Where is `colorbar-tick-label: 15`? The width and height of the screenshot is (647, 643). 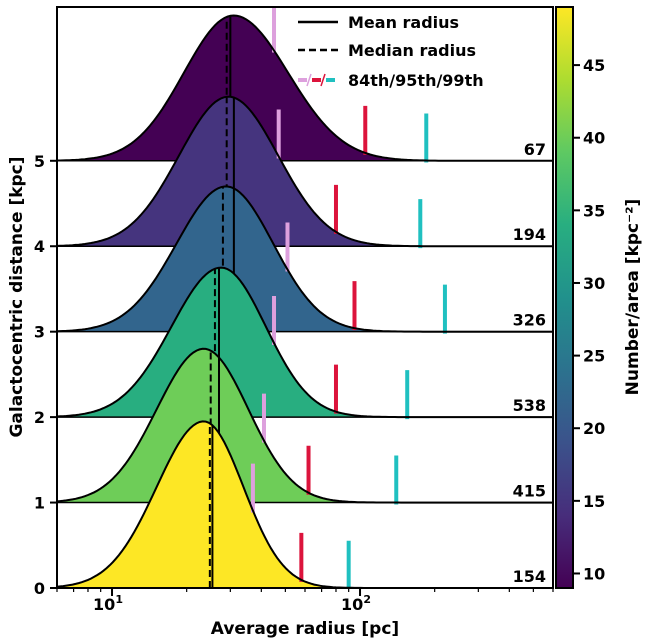
colorbar-tick-label: 15 is located at coordinates (594, 501).